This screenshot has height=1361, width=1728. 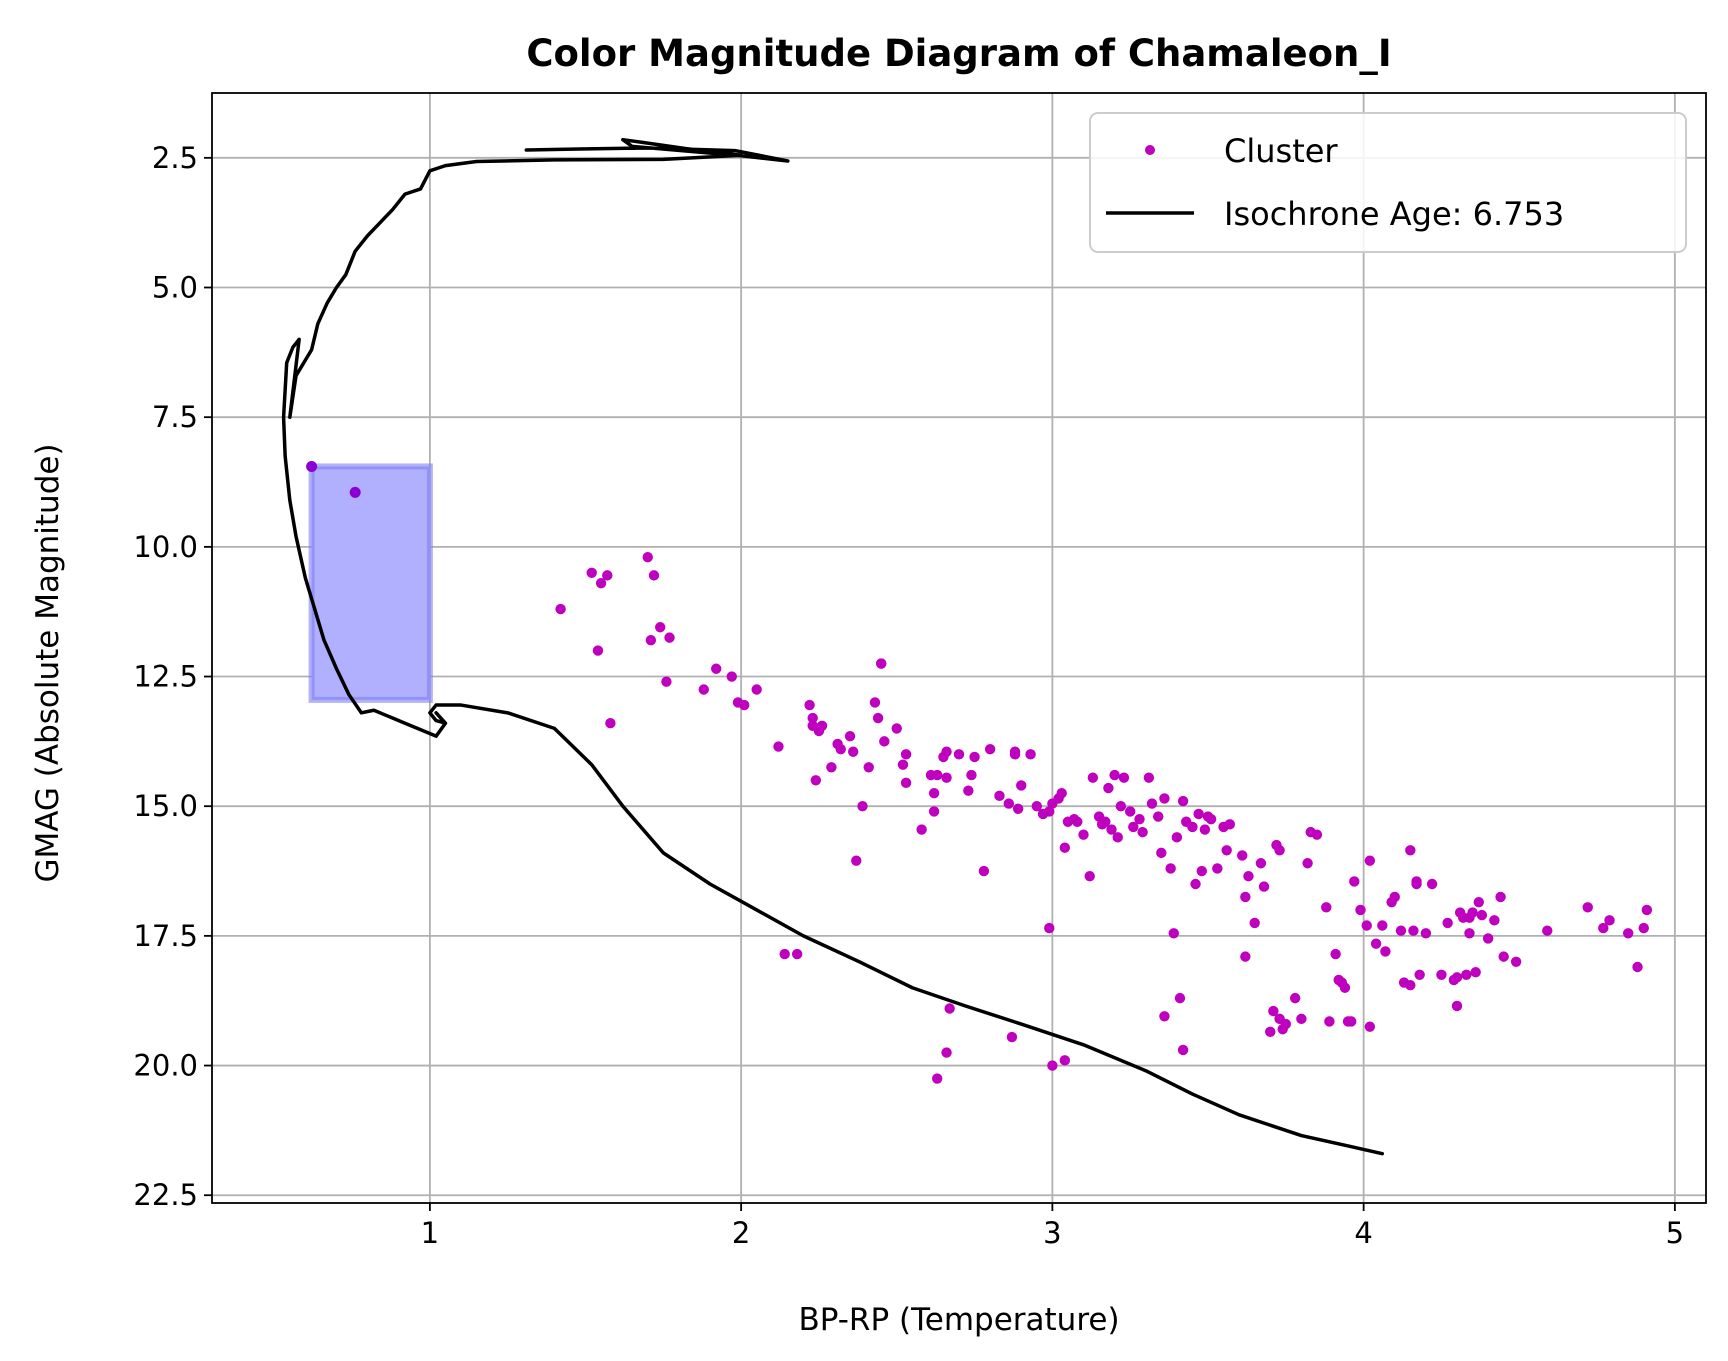 I want to click on y-tick-label: 12.5, so click(x=165, y=677).